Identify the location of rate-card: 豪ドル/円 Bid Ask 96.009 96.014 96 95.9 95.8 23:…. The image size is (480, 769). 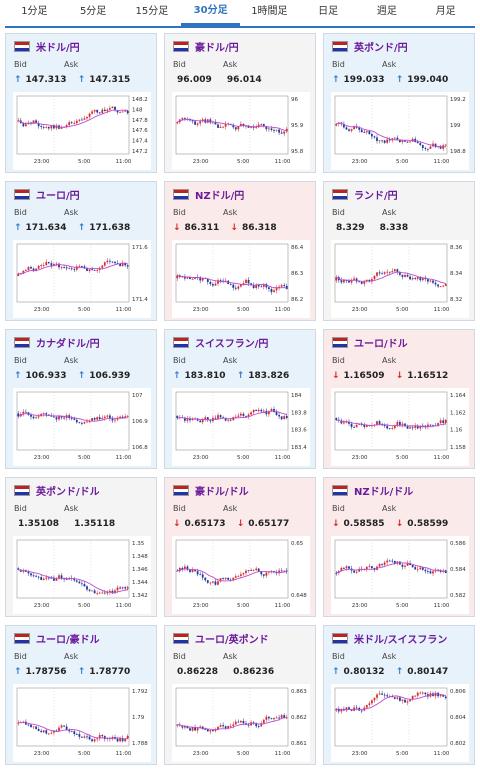
(240, 103).